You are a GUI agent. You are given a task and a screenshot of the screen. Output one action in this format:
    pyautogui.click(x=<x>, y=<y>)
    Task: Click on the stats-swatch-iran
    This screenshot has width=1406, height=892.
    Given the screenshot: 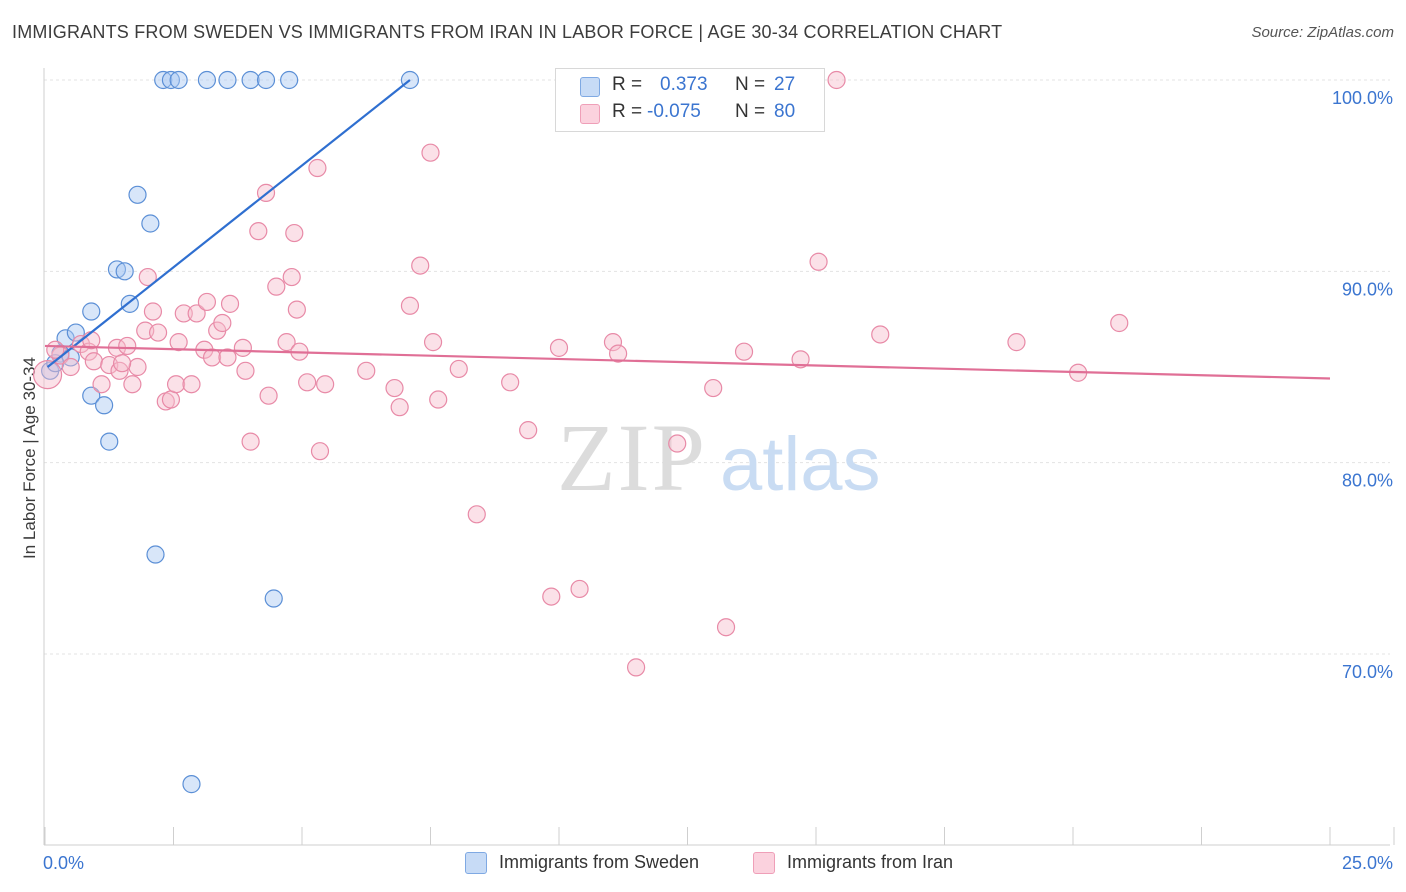 What is the action you would take?
    pyautogui.click(x=590, y=114)
    